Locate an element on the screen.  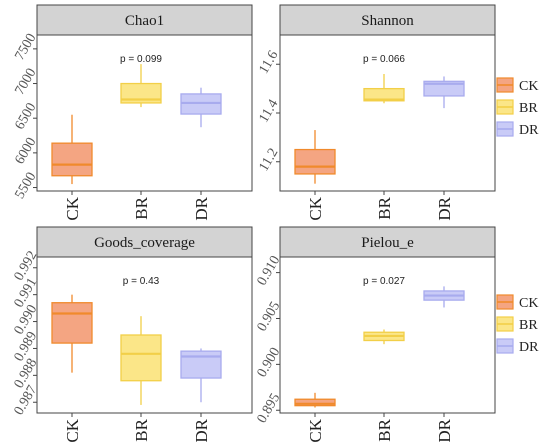
y-tick-label: 11.4 is located at coordinates (268, 111).